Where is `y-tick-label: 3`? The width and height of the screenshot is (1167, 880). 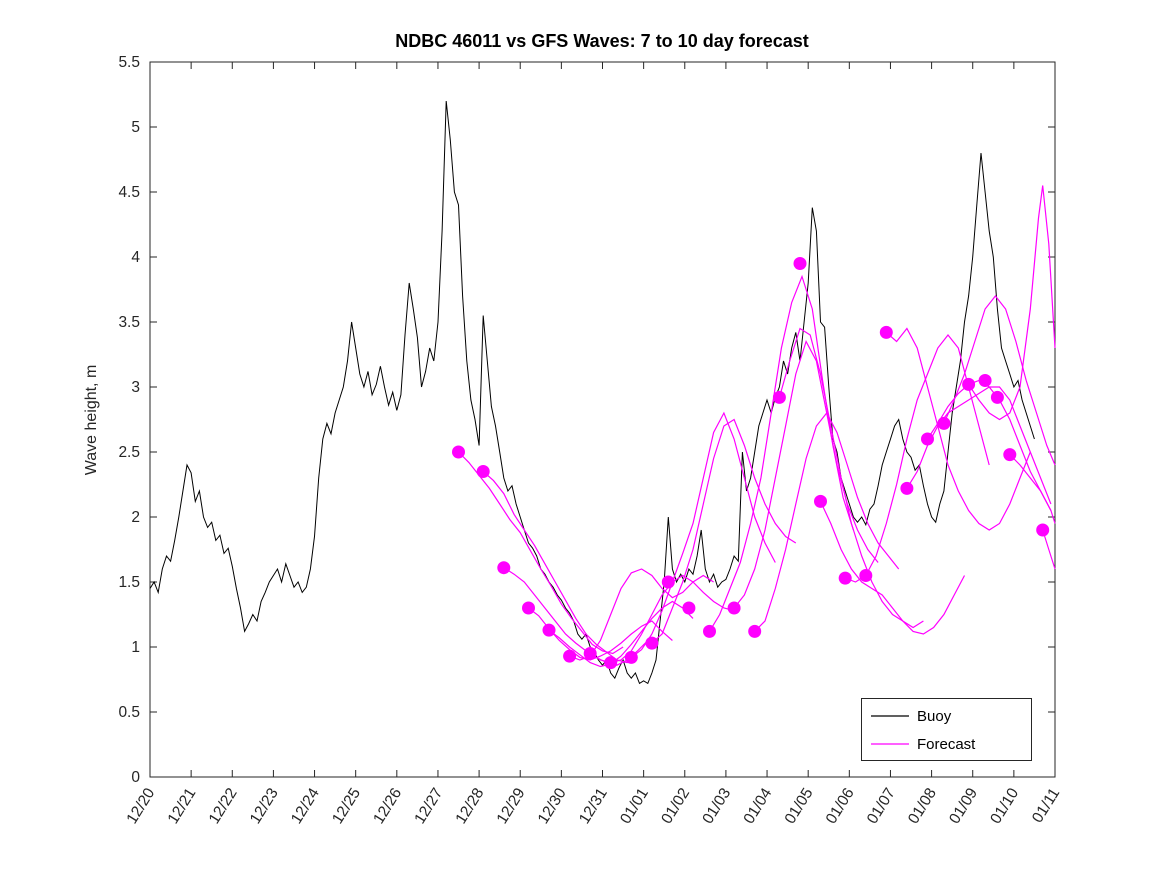
y-tick-label: 3 is located at coordinates (135, 387).